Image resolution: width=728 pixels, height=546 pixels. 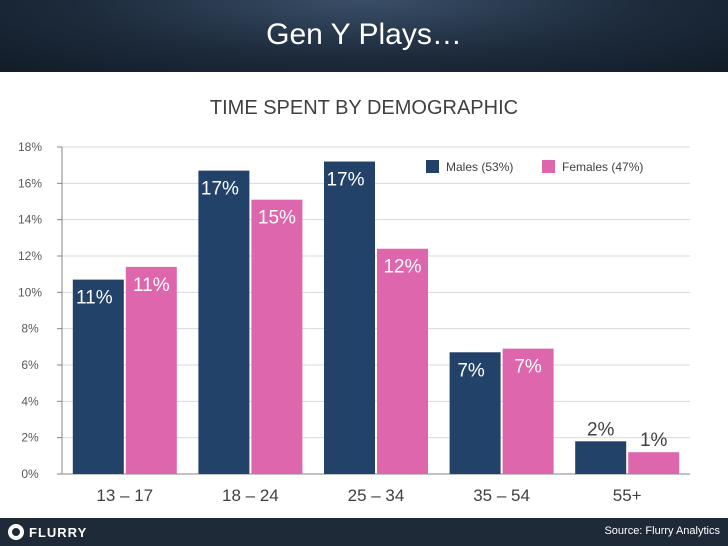 I want to click on legend-swatch-females, so click(x=548, y=166).